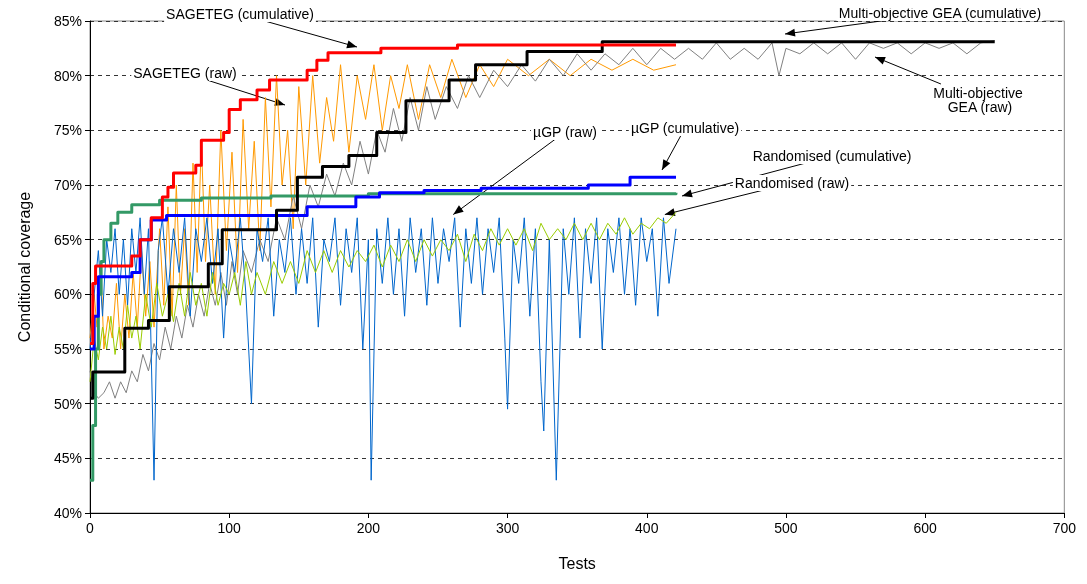 This screenshot has width=1087, height=584. What do you see at coordinates (90, 528) in the screenshot?
I see `x-tick-label: 0` at bounding box center [90, 528].